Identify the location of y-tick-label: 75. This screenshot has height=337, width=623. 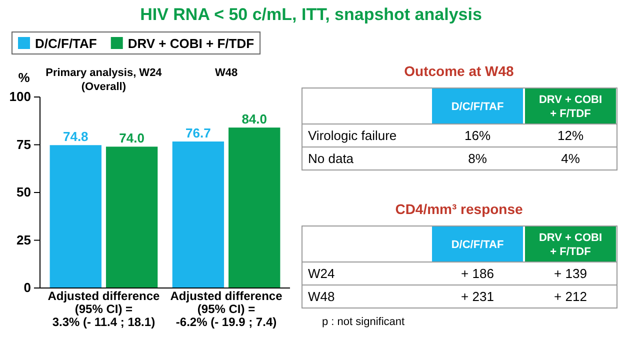
(23, 144).